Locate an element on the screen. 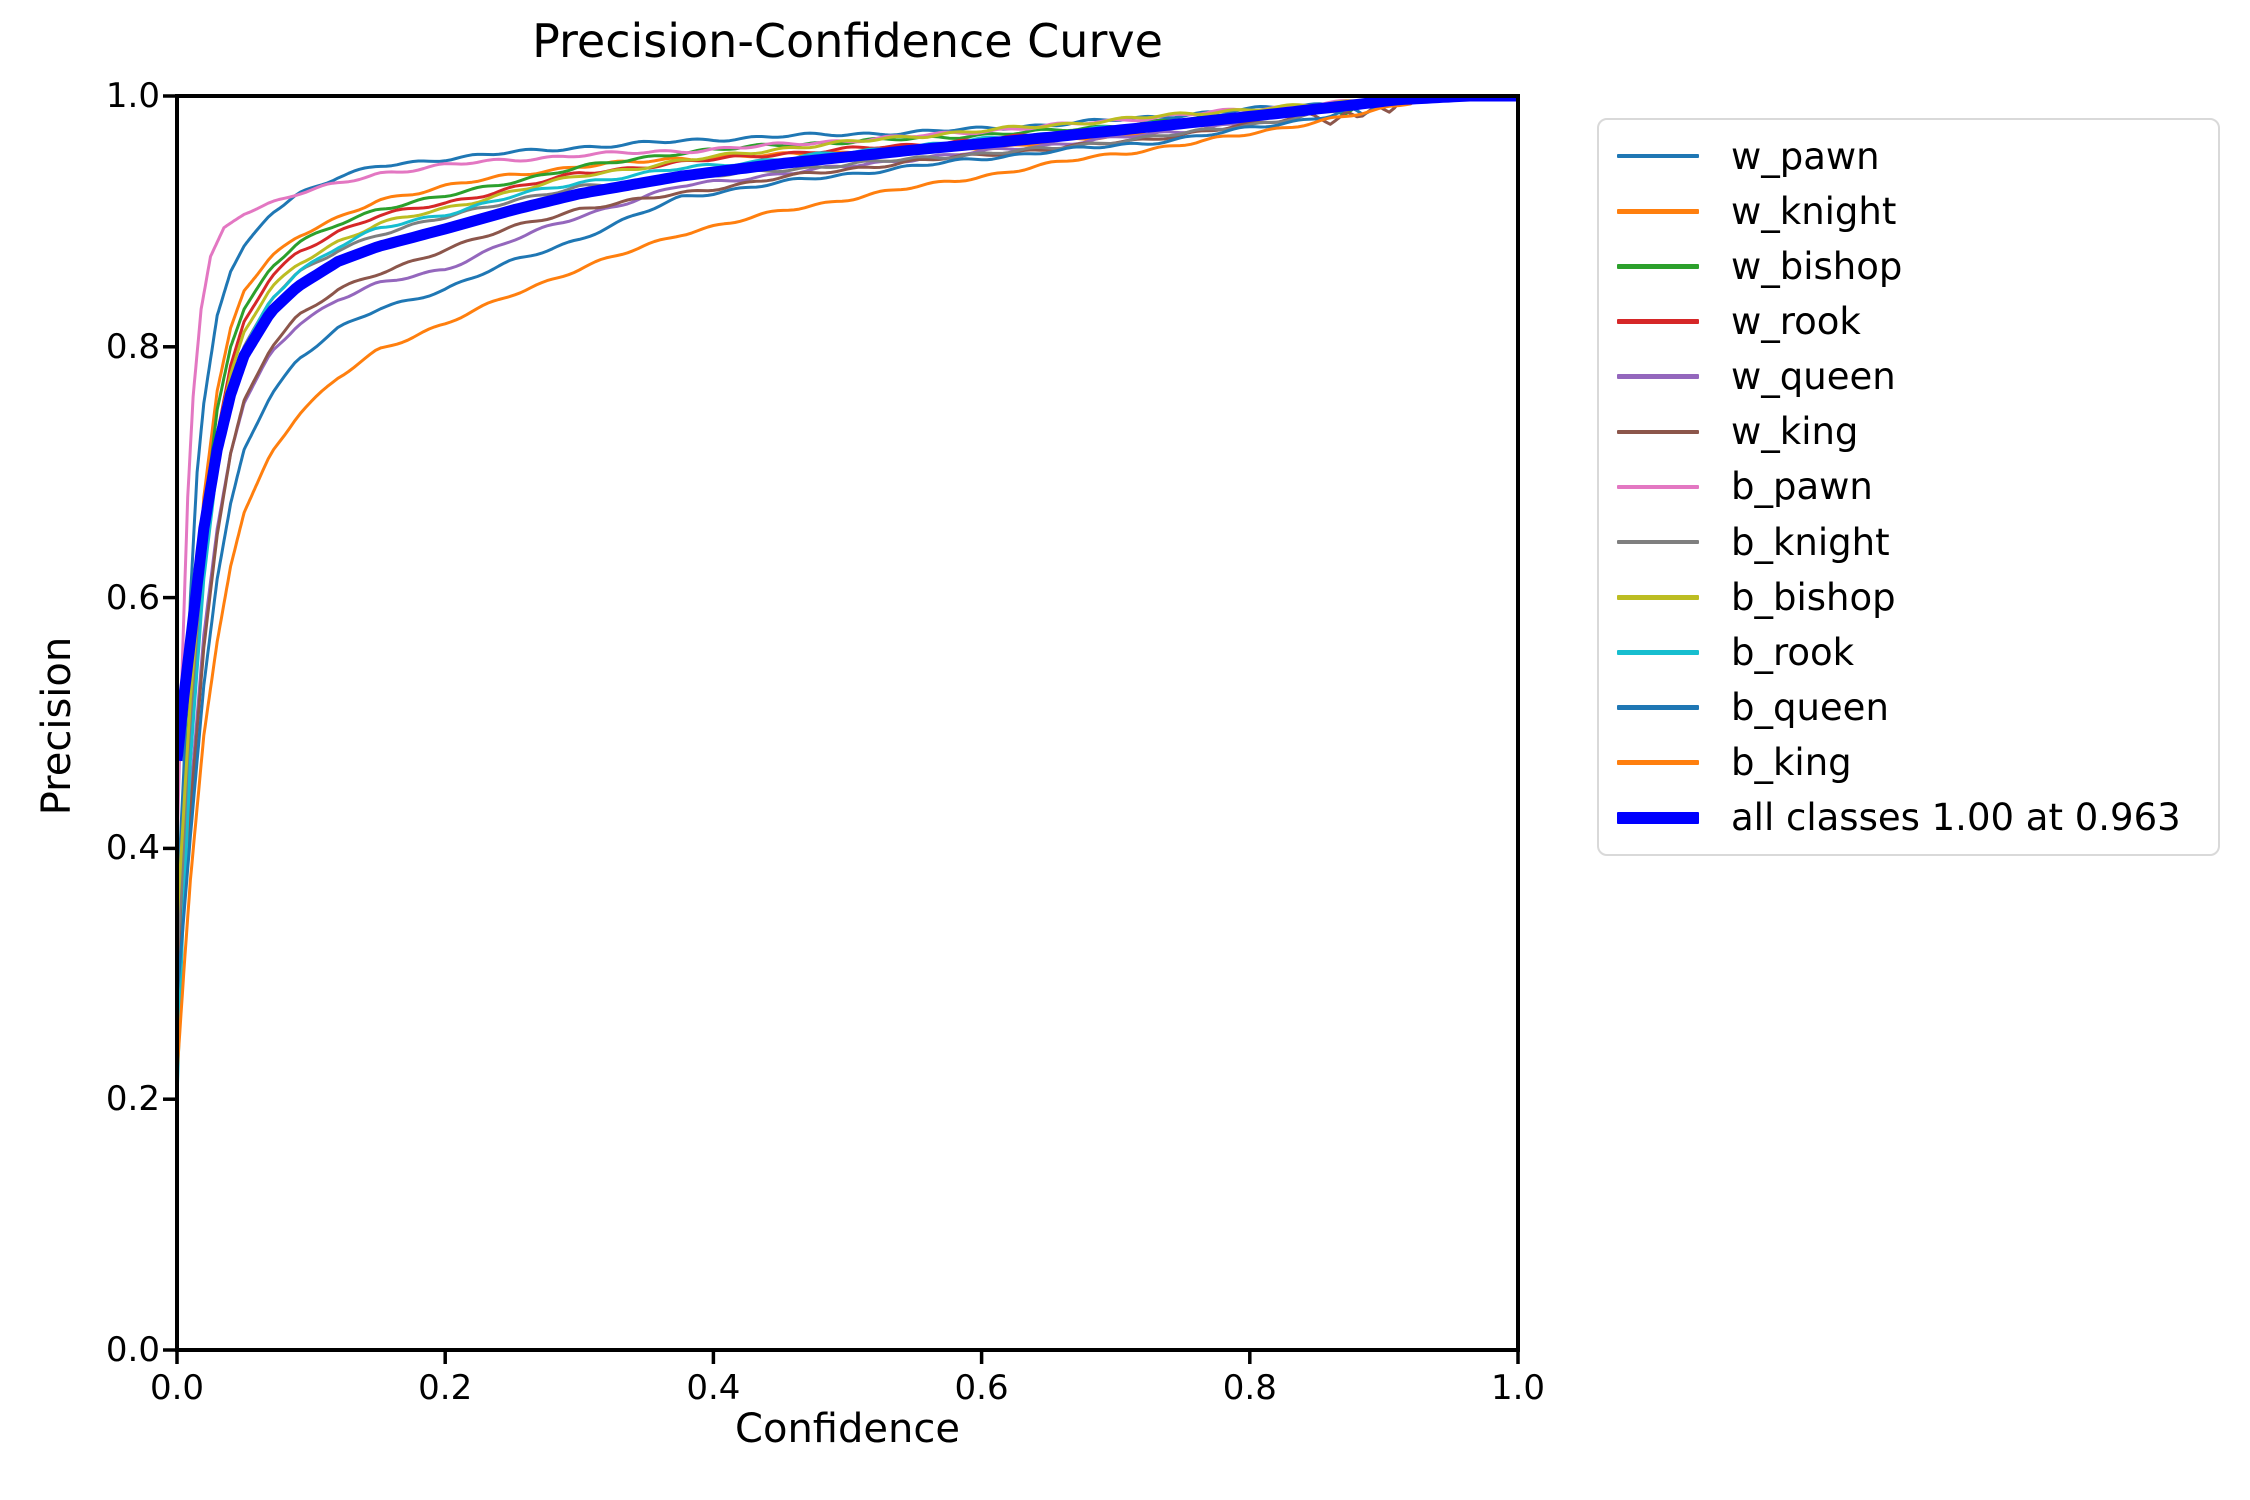  legend-label: w_king is located at coordinates (1795, 432).